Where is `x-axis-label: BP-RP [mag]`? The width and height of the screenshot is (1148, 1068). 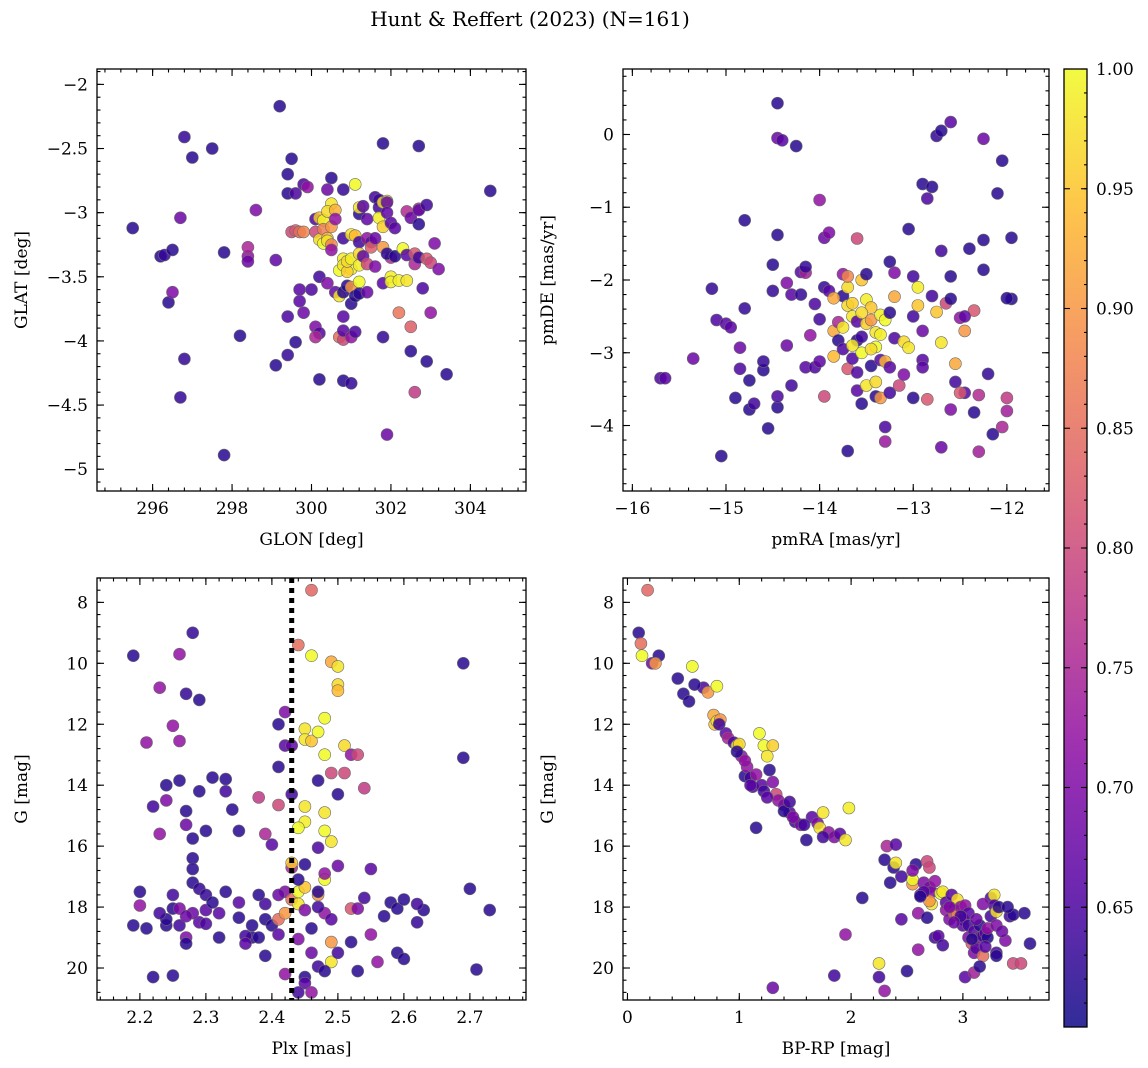 x-axis-label: BP-RP [mag] is located at coordinates (836, 1049).